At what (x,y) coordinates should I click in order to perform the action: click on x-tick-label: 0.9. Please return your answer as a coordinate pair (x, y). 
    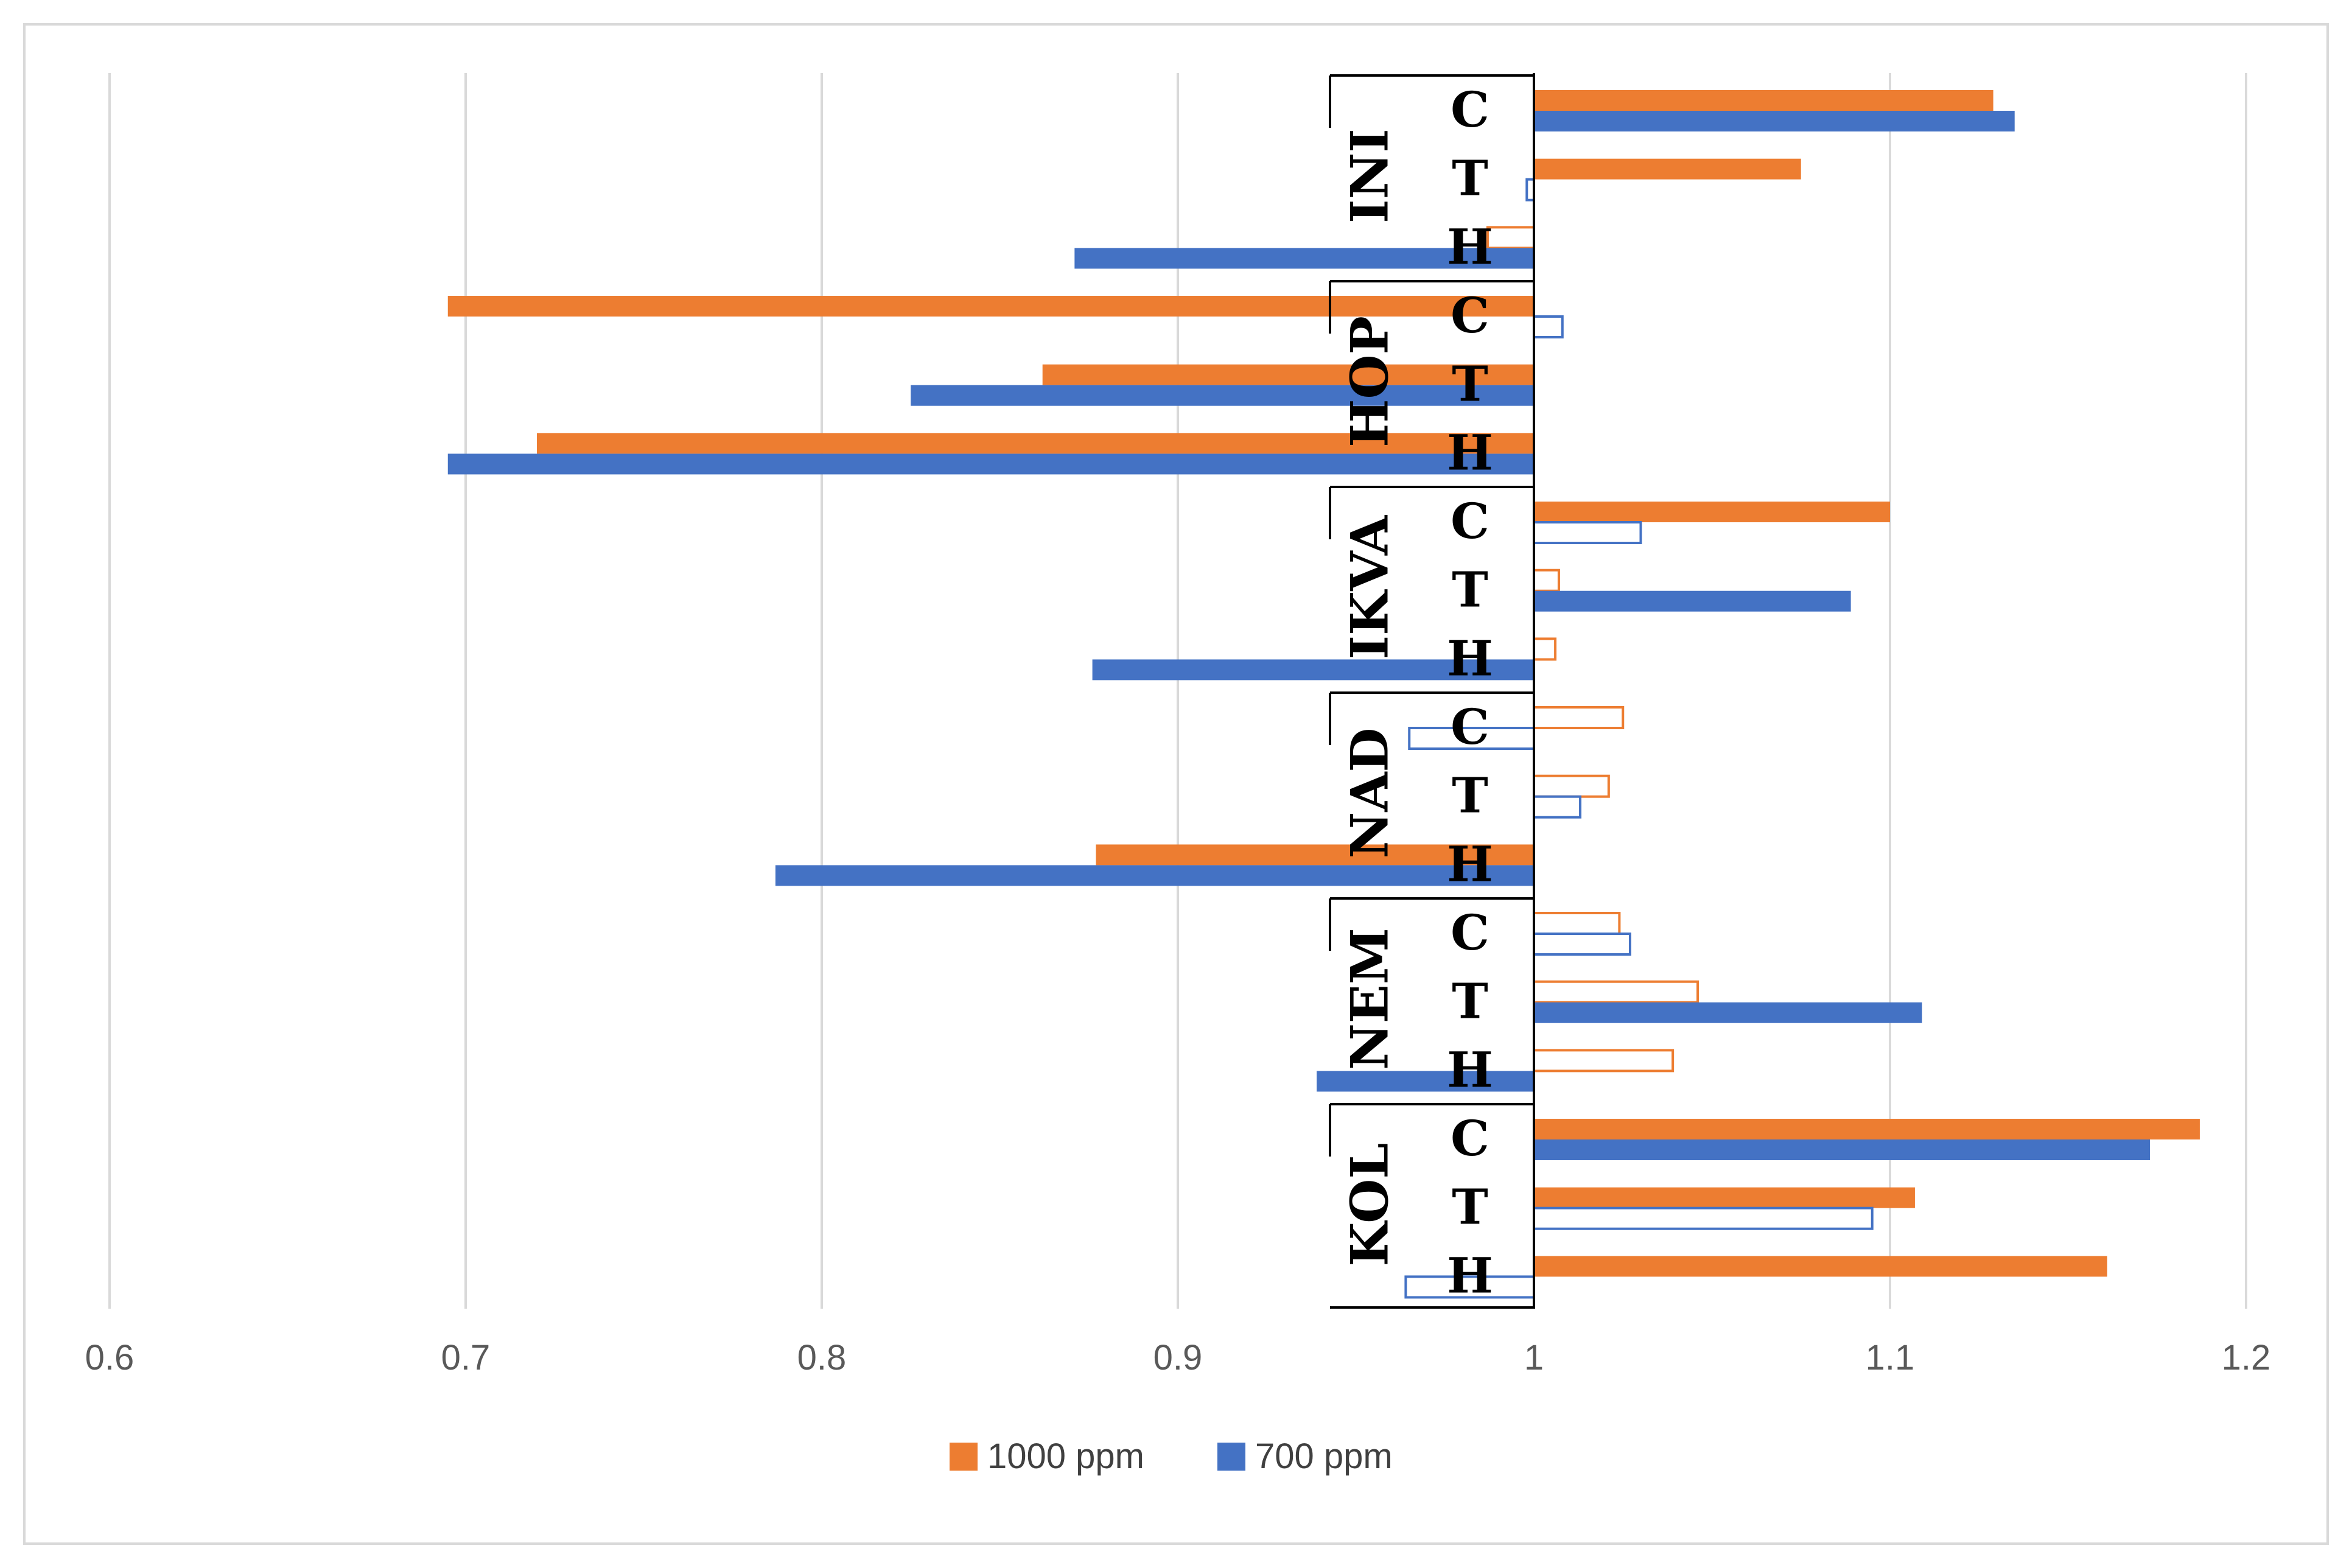
    Looking at the image, I should click on (1178, 1358).